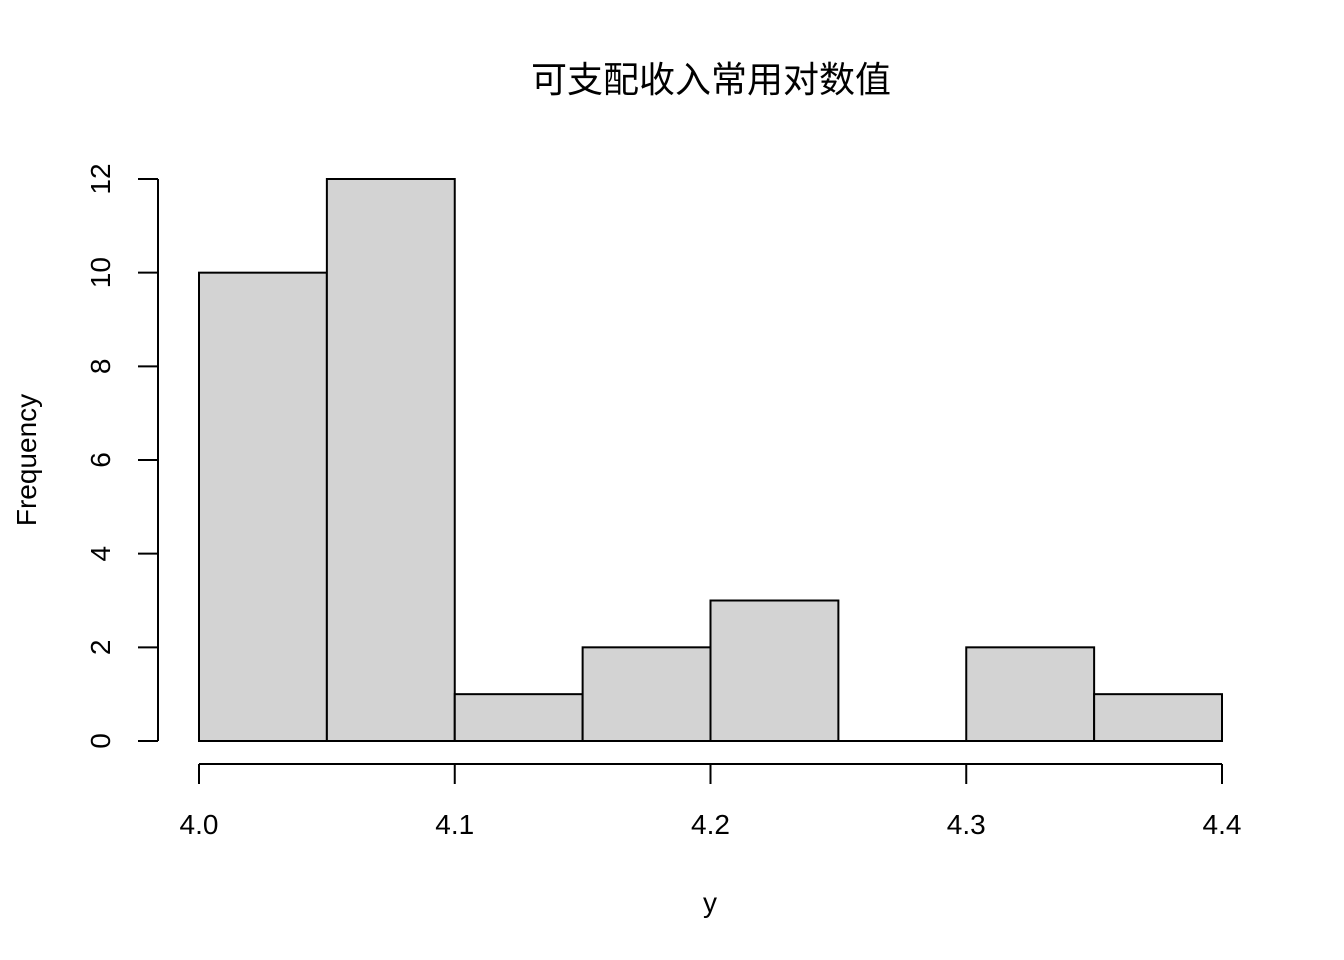 This screenshot has width=1344, height=960. What do you see at coordinates (122, 456) in the screenshot?
I see `y-axis: 0 2 4 6 8 10 12` at bounding box center [122, 456].